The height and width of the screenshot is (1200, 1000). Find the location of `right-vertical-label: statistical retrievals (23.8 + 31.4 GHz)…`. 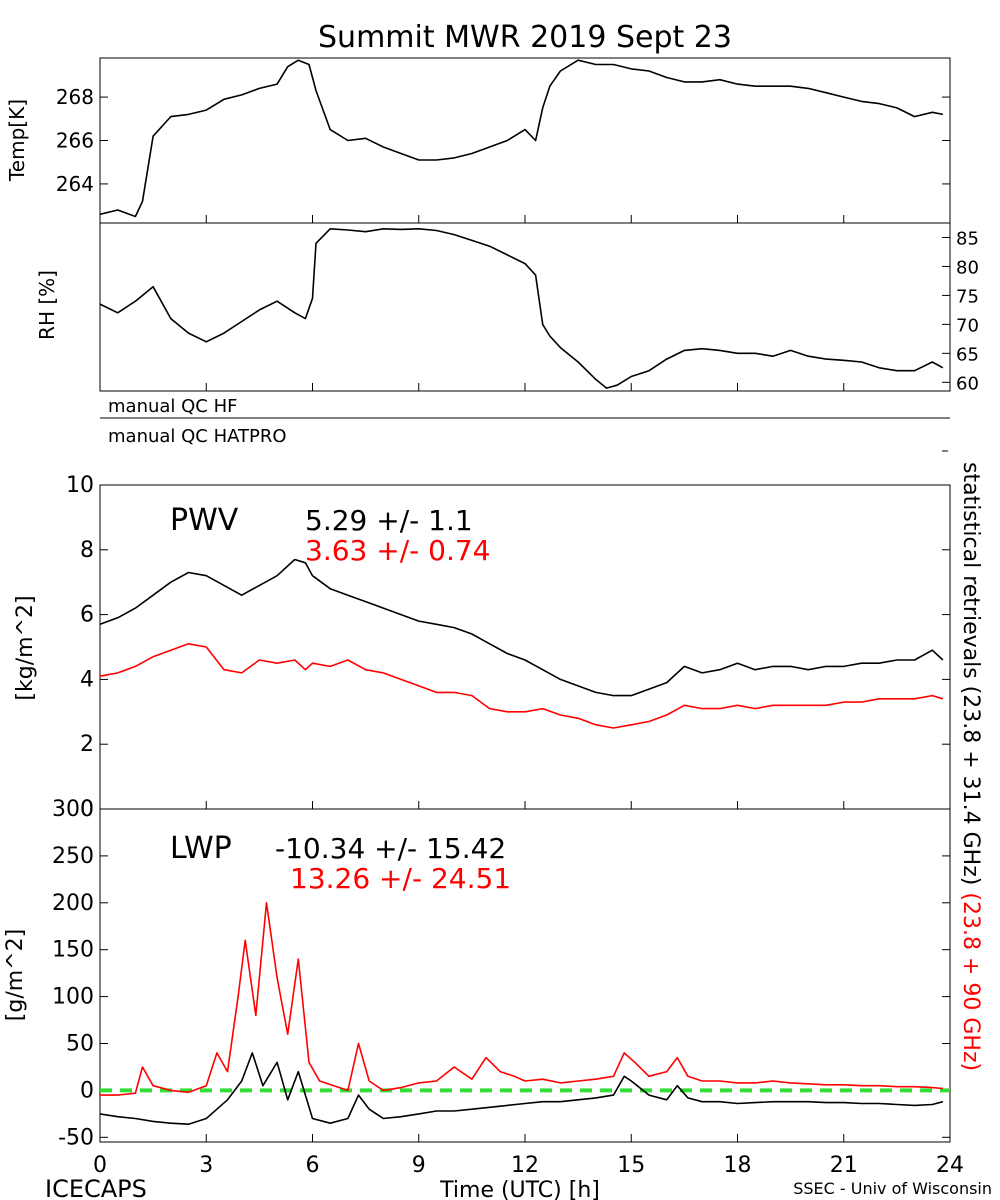

right-vertical-label: statistical retrievals (23.8 + 31.4 GHz)… is located at coordinates (970, 766).